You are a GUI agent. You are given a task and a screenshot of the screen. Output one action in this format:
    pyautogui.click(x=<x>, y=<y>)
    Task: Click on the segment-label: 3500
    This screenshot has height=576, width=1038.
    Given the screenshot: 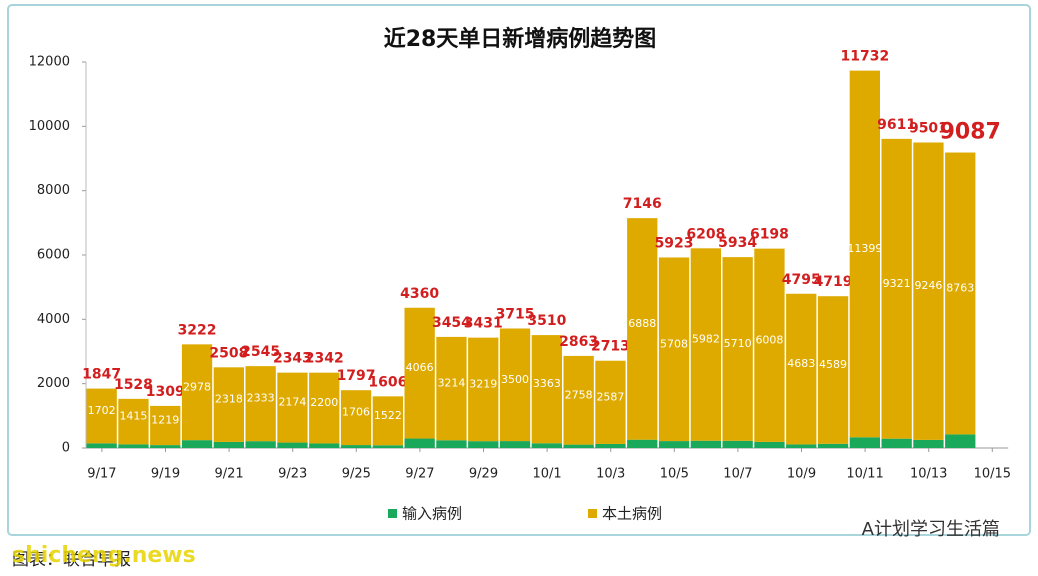 What is the action you would take?
    pyautogui.click(x=515, y=379)
    